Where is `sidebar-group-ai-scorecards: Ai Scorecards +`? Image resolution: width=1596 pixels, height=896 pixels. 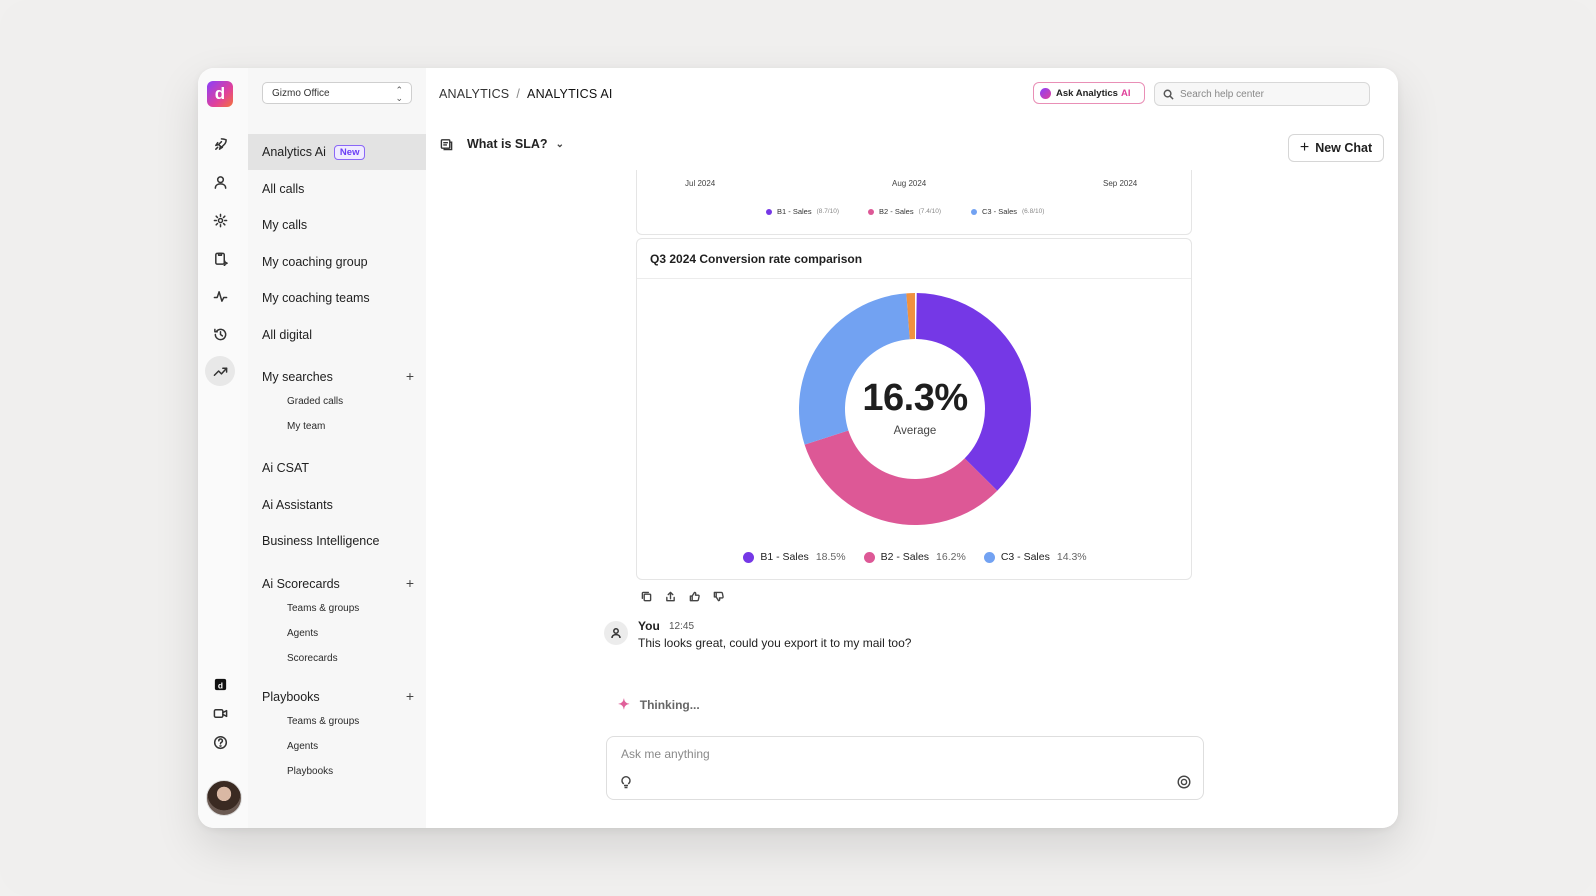 sidebar-group-ai-scorecards: Ai Scorecards + is located at coordinates (337, 584).